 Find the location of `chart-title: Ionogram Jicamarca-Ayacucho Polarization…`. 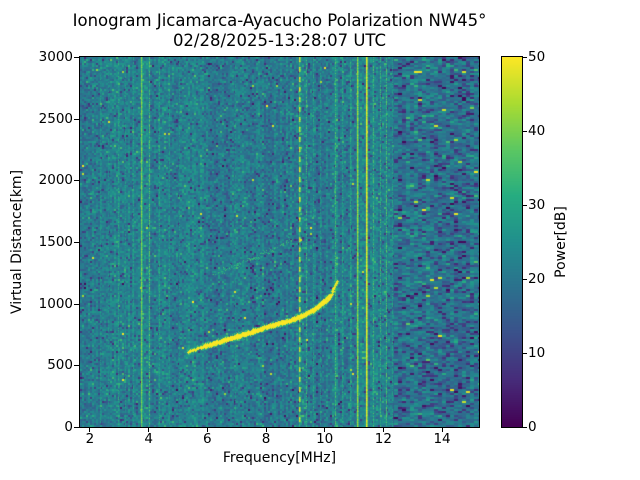

chart-title: Ionogram Jicamarca-Ayacucho Polarization… is located at coordinates (279, 20).